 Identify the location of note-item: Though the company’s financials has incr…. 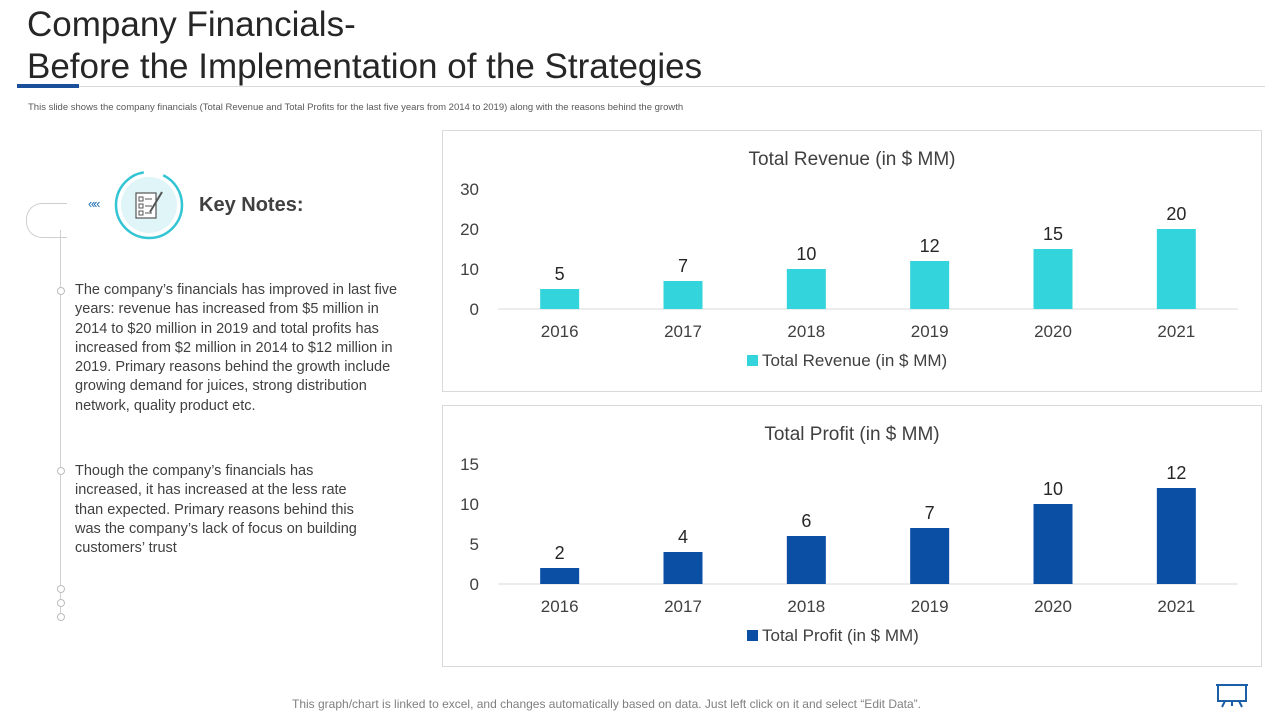
(216, 510).